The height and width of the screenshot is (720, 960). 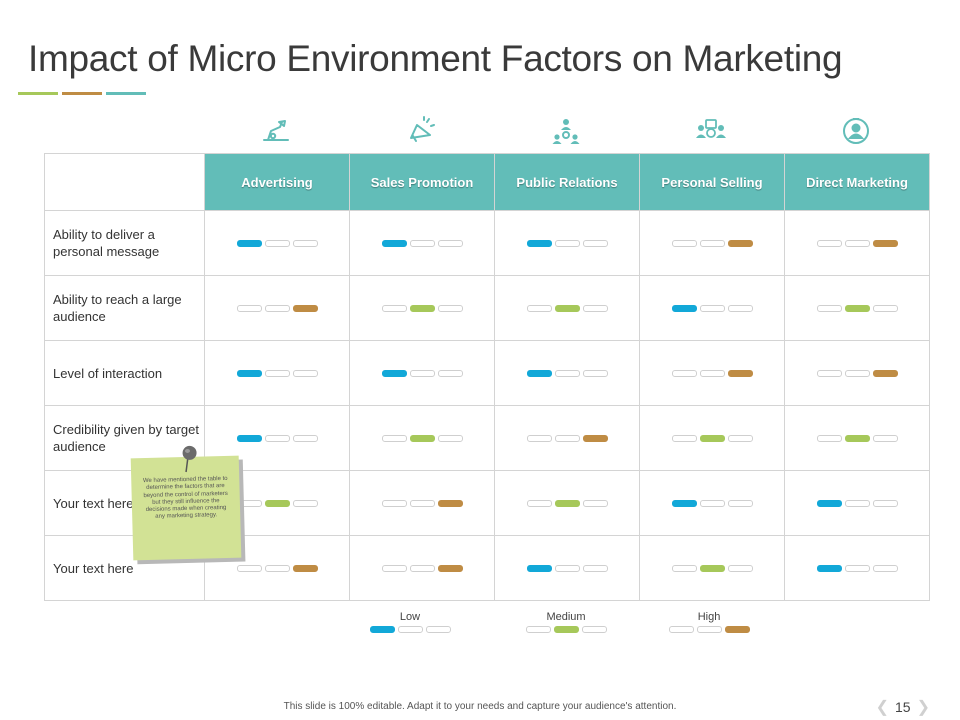 What do you see at coordinates (856, 131) in the screenshot?
I see `direct-marketing-icon` at bounding box center [856, 131].